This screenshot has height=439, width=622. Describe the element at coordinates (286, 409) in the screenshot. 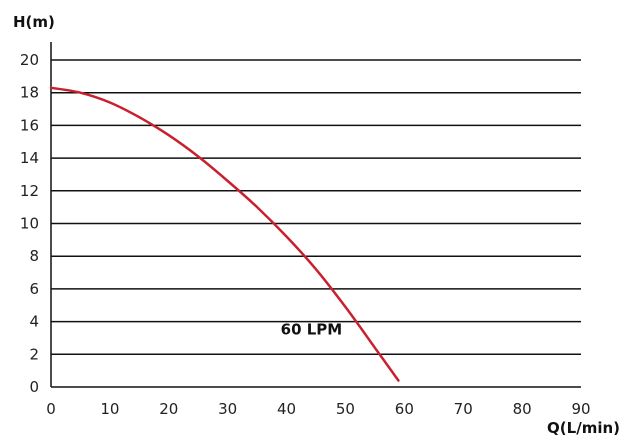

I see `x-tick-label: 40` at that location.